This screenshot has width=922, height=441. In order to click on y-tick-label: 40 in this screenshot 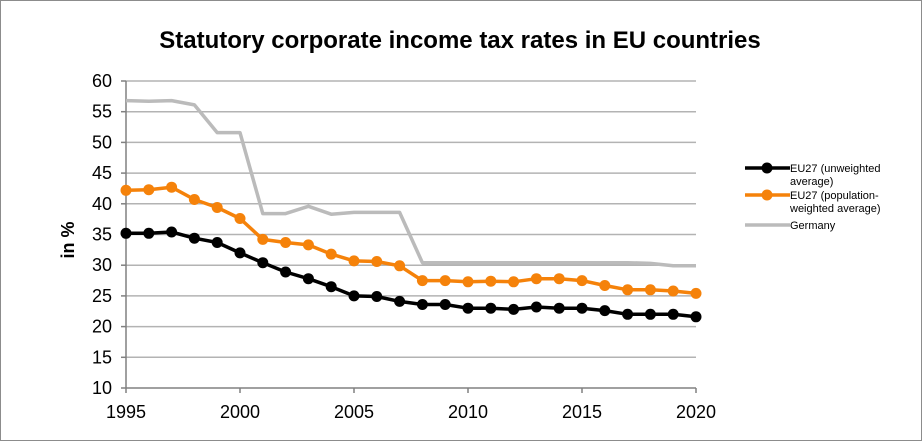, I will do `click(102, 204)`.